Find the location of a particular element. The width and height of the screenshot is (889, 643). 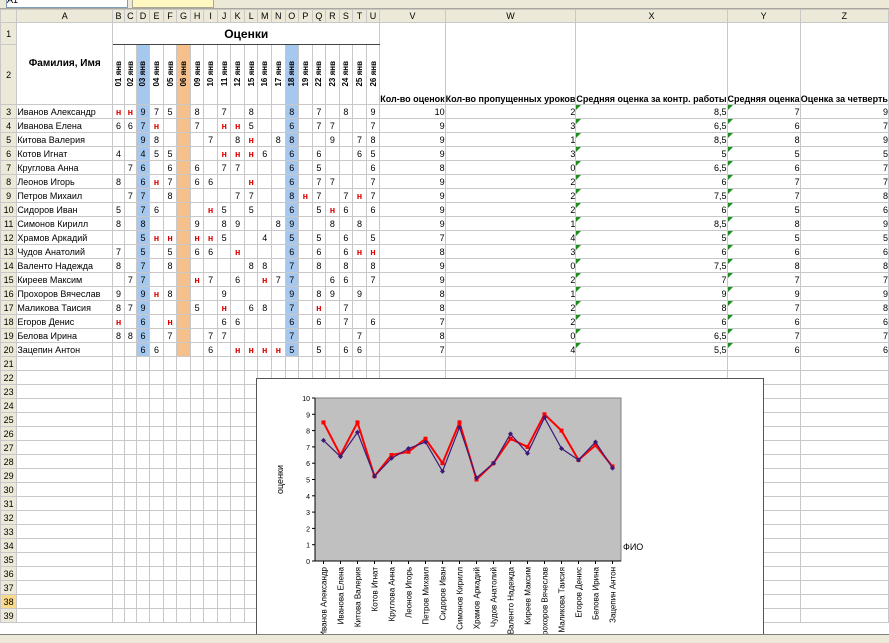

student-name-cell: Симонов Кирилл is located at coordinates (65, 223).